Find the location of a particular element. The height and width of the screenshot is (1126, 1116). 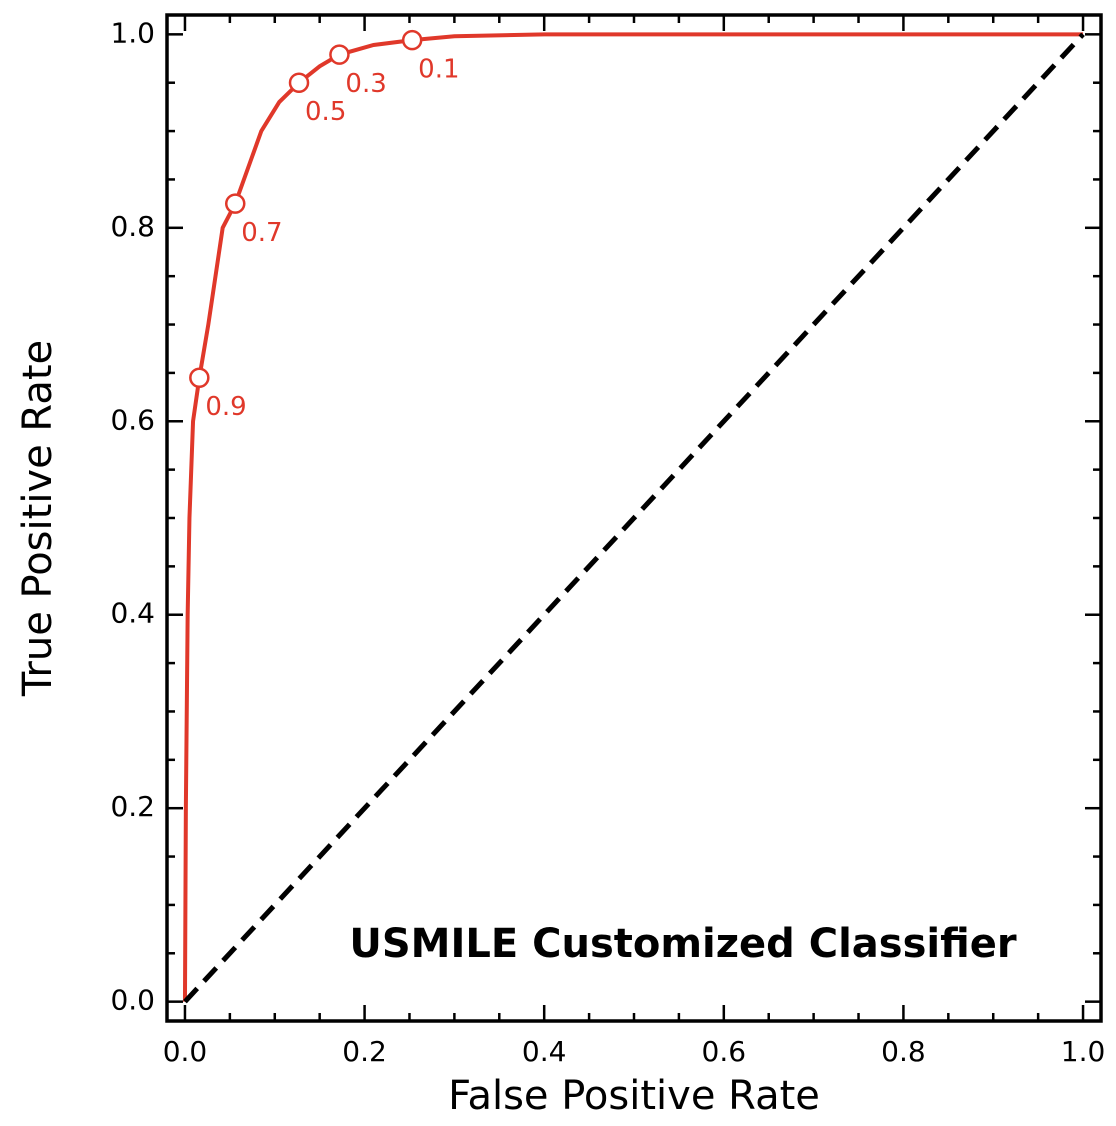

x-tick-label: 0.0 is located at coordinates (185, 1051).